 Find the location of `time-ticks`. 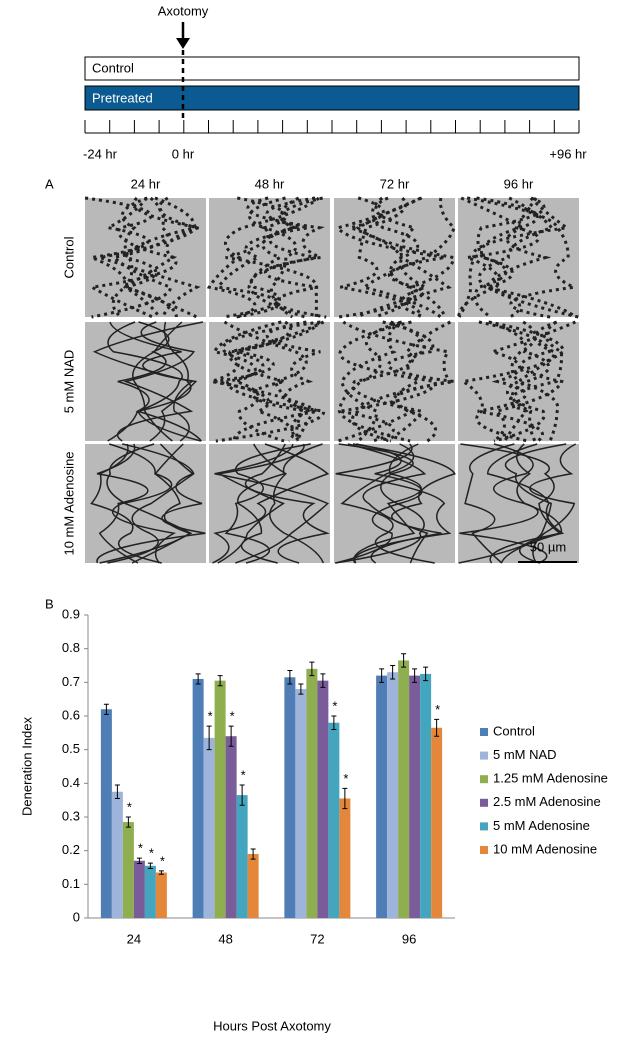

time-ticks is located at coordinates (332, 126).